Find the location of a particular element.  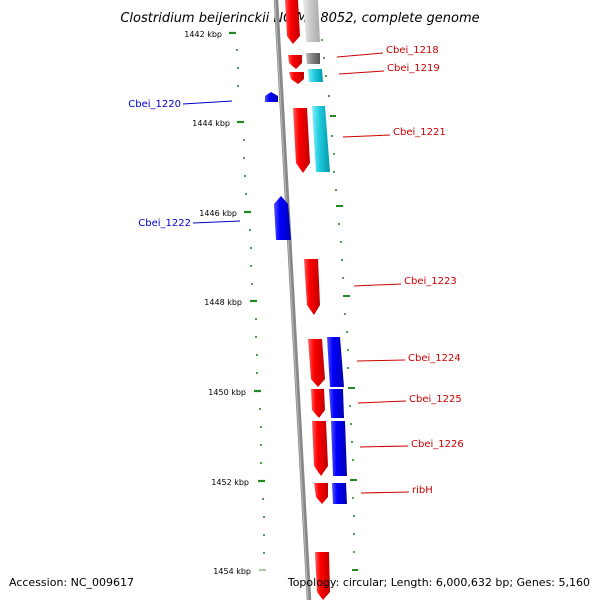

scale-label: 1450 kbp is located at coordinates (227, 392).